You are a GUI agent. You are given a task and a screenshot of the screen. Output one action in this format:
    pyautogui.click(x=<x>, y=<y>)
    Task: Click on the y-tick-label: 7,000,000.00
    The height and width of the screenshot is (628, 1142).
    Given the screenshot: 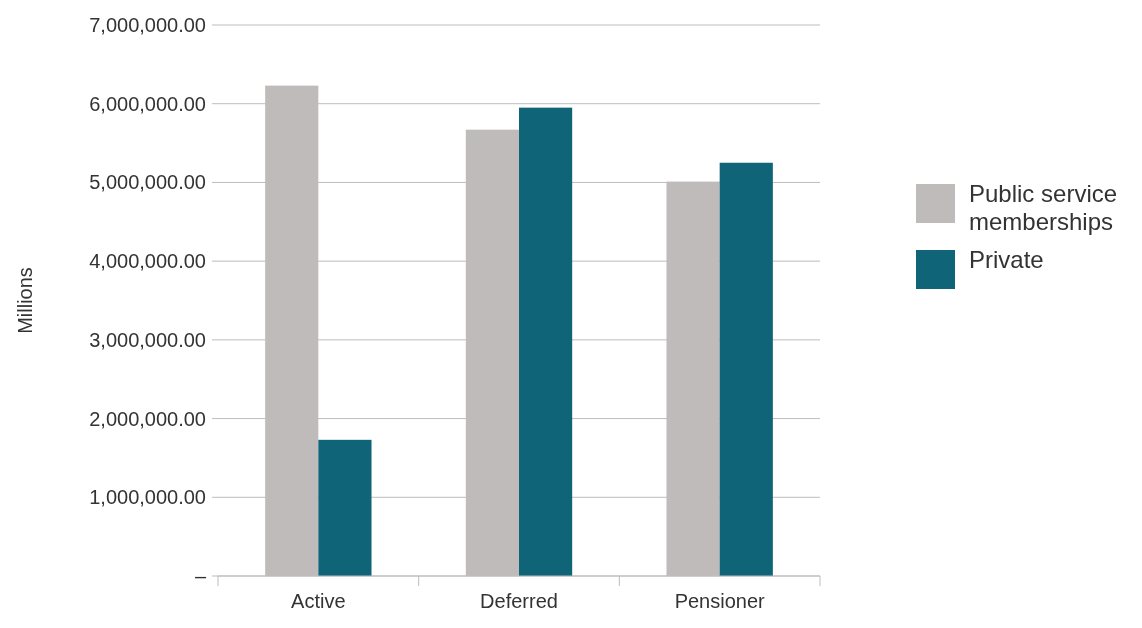 What is the action you would take?
    pyautogui.click(x=147, y=25)
    